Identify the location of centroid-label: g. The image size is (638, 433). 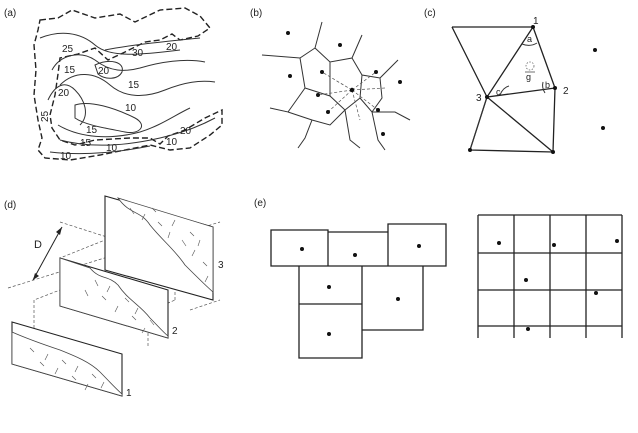
(528, 77).